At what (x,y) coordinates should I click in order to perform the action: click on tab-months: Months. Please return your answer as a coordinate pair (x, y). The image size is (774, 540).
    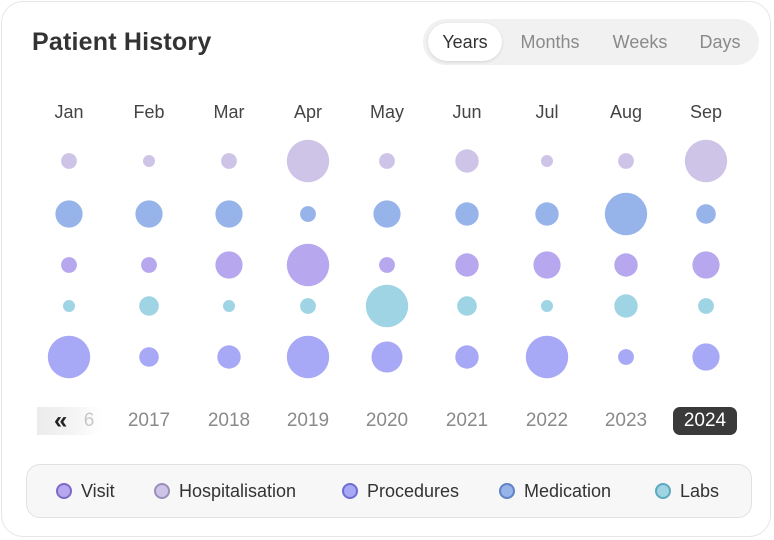
    Looking at the image, I should click on (550, 42).